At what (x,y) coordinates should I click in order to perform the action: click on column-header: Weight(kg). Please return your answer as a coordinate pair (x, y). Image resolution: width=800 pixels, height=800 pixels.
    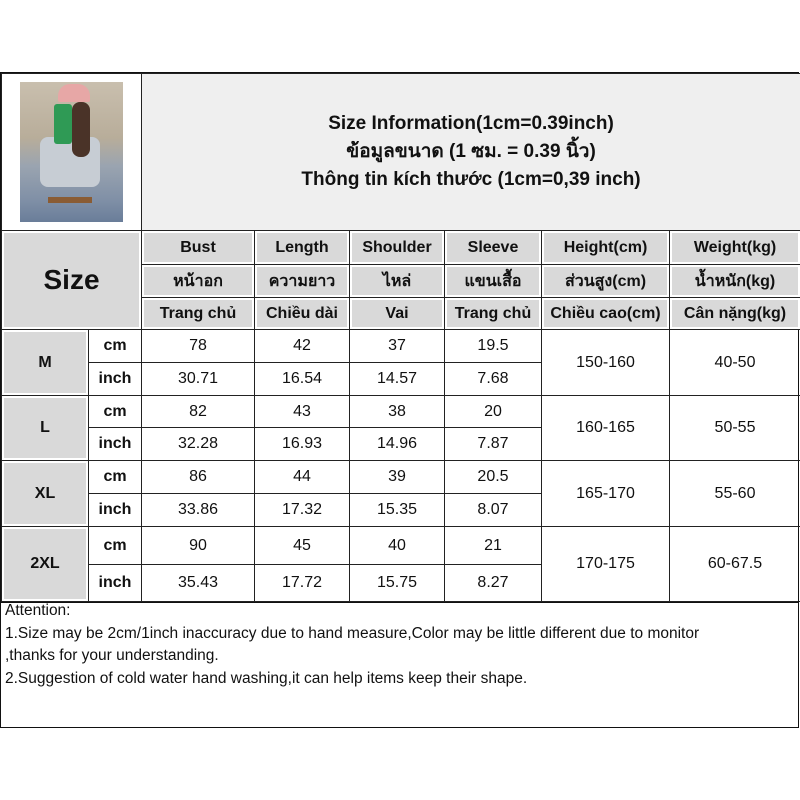
    Looking at the image, I should click on (734, 247).